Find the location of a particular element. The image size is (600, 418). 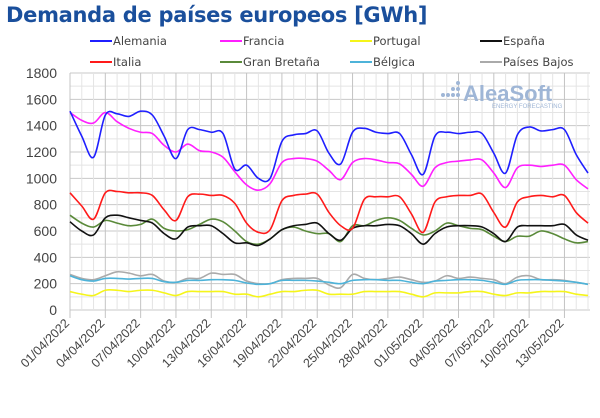

y-tick-label: 200 is located at coordinates (46, 284).